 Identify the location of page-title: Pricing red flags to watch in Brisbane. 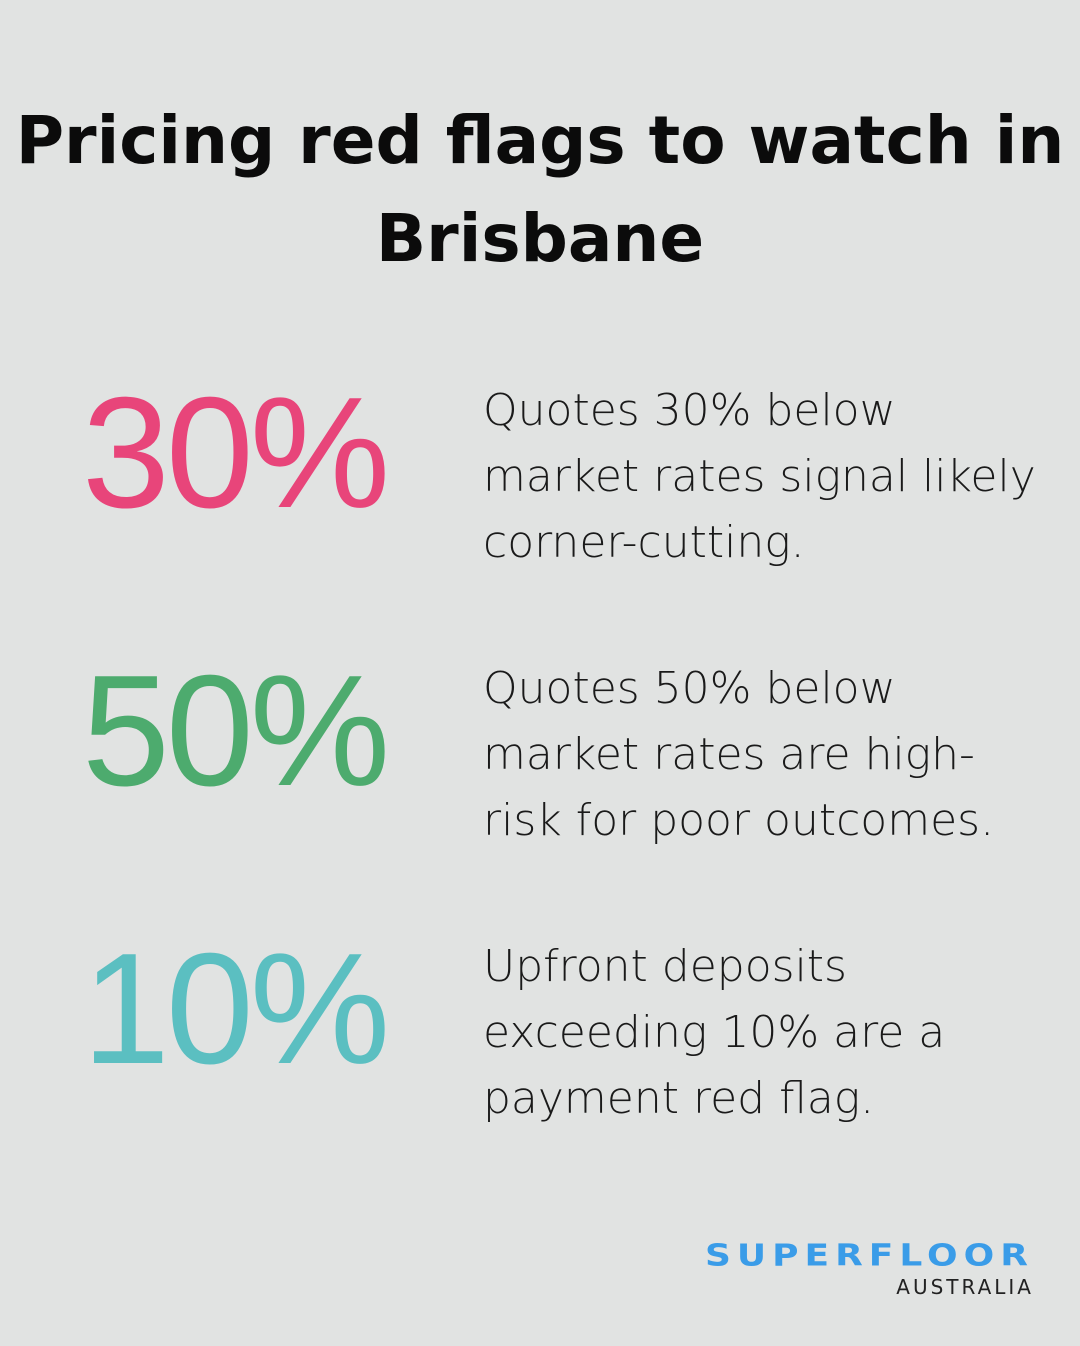
(540, 189).